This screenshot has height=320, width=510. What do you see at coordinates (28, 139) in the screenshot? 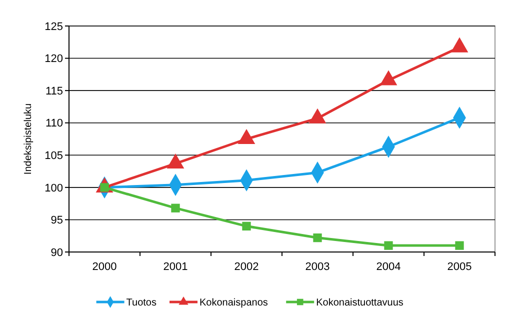
I see `y-axis-title: Indeksipisteluku` at bounding box center [28, 139].